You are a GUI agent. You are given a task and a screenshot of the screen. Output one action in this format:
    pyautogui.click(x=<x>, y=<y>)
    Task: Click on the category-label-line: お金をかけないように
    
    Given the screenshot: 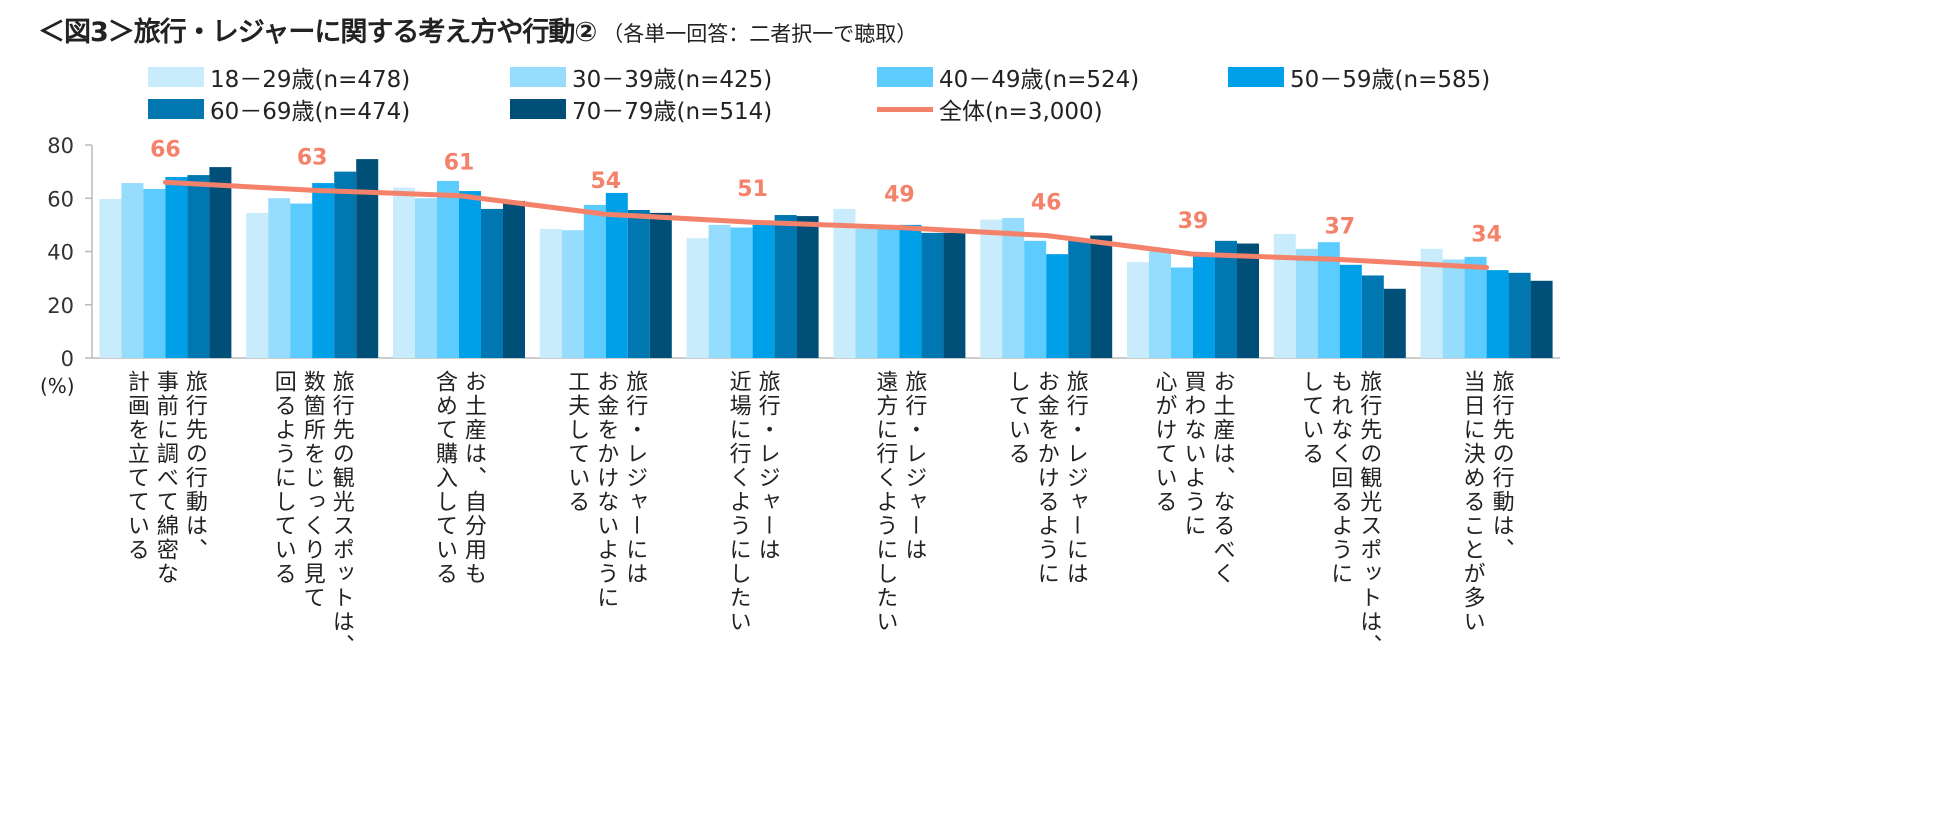 What is the action you would take?
    pyautogui.click(x=606, y=490)
    